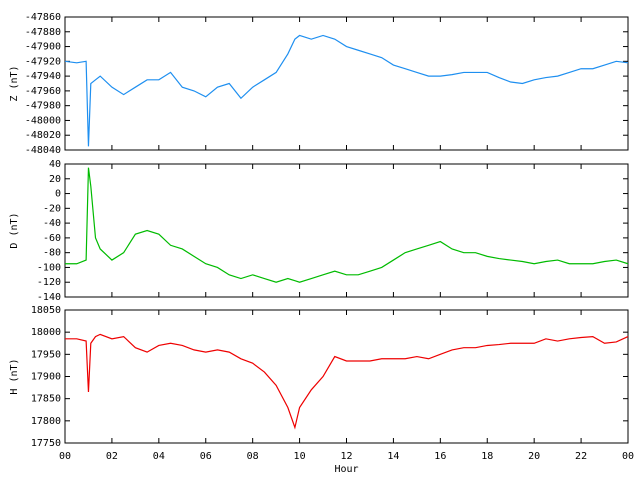 Image resolution: width=640 pixels, height=480 pixels. I want to click on x-tick-label: 02, so click(112, 456).